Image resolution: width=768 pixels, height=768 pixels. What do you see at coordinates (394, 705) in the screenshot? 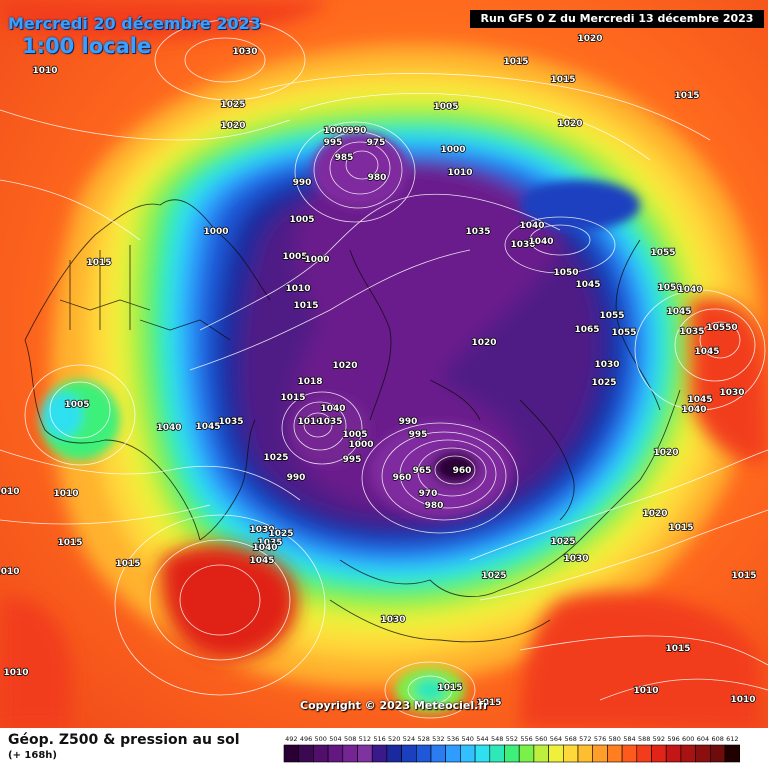
I see `copyright: Copyright © 2023 Meteociel.fr` at bounding box center [394, 705].